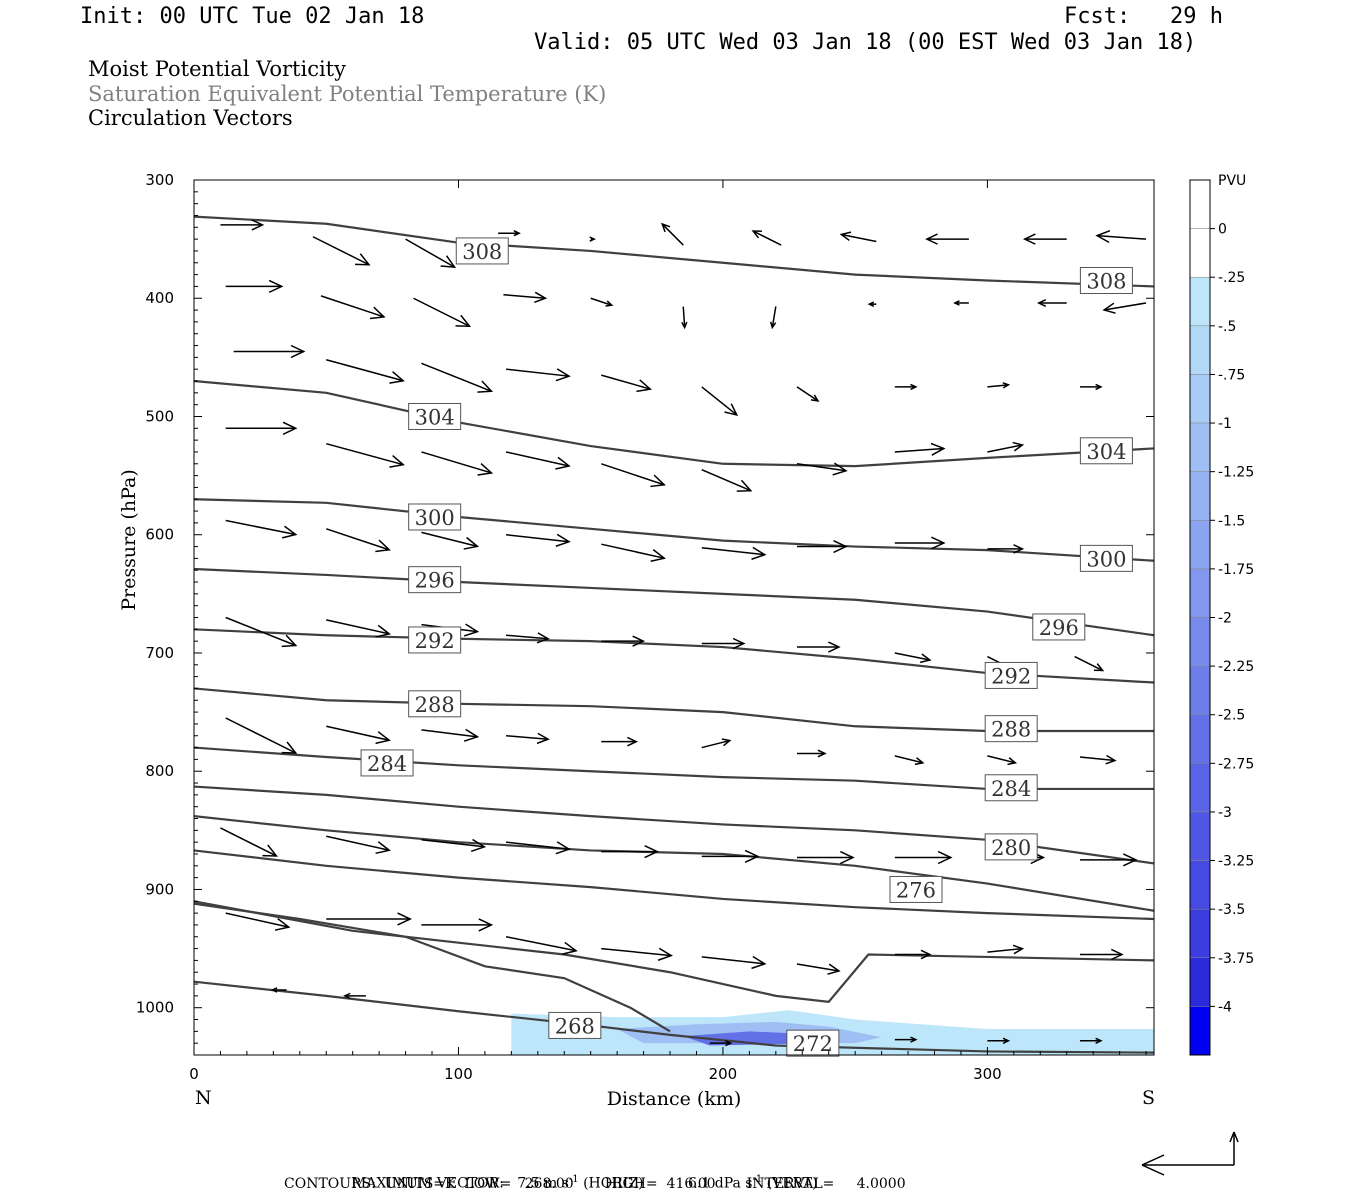  I want to click on forecast-hour: Fcst: 29 h, so click(1143, 16).